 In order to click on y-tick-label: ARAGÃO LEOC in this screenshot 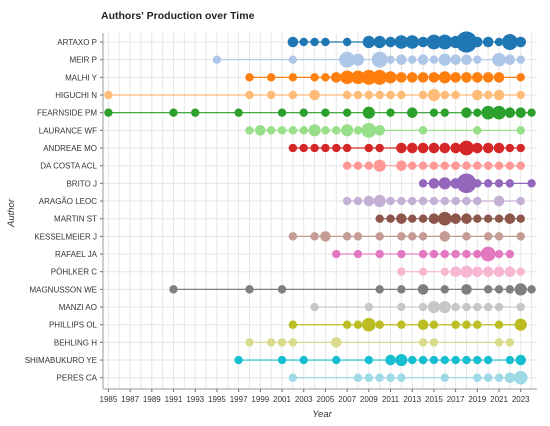, I will do `click(68, 201)`.